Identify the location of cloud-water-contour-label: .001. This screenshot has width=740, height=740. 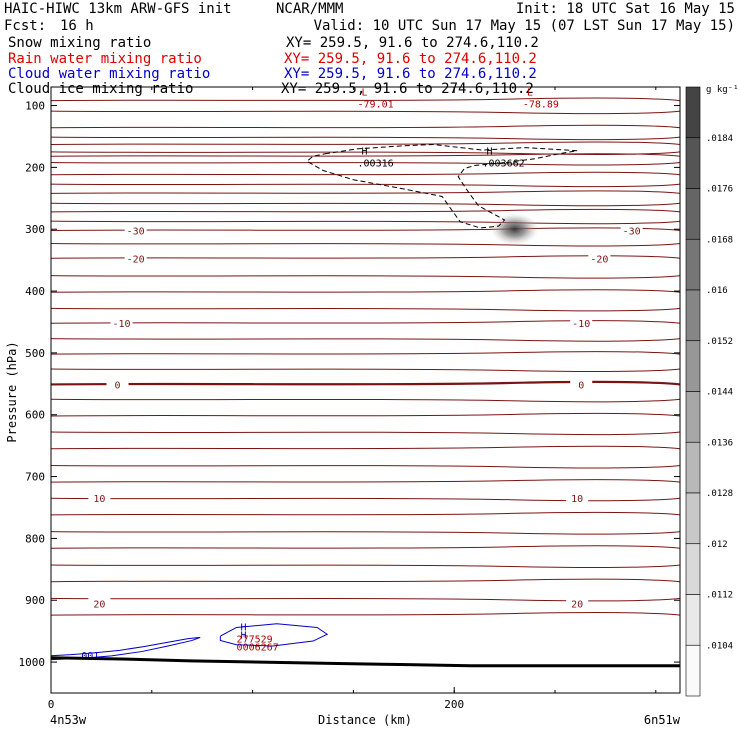
(87, 656).